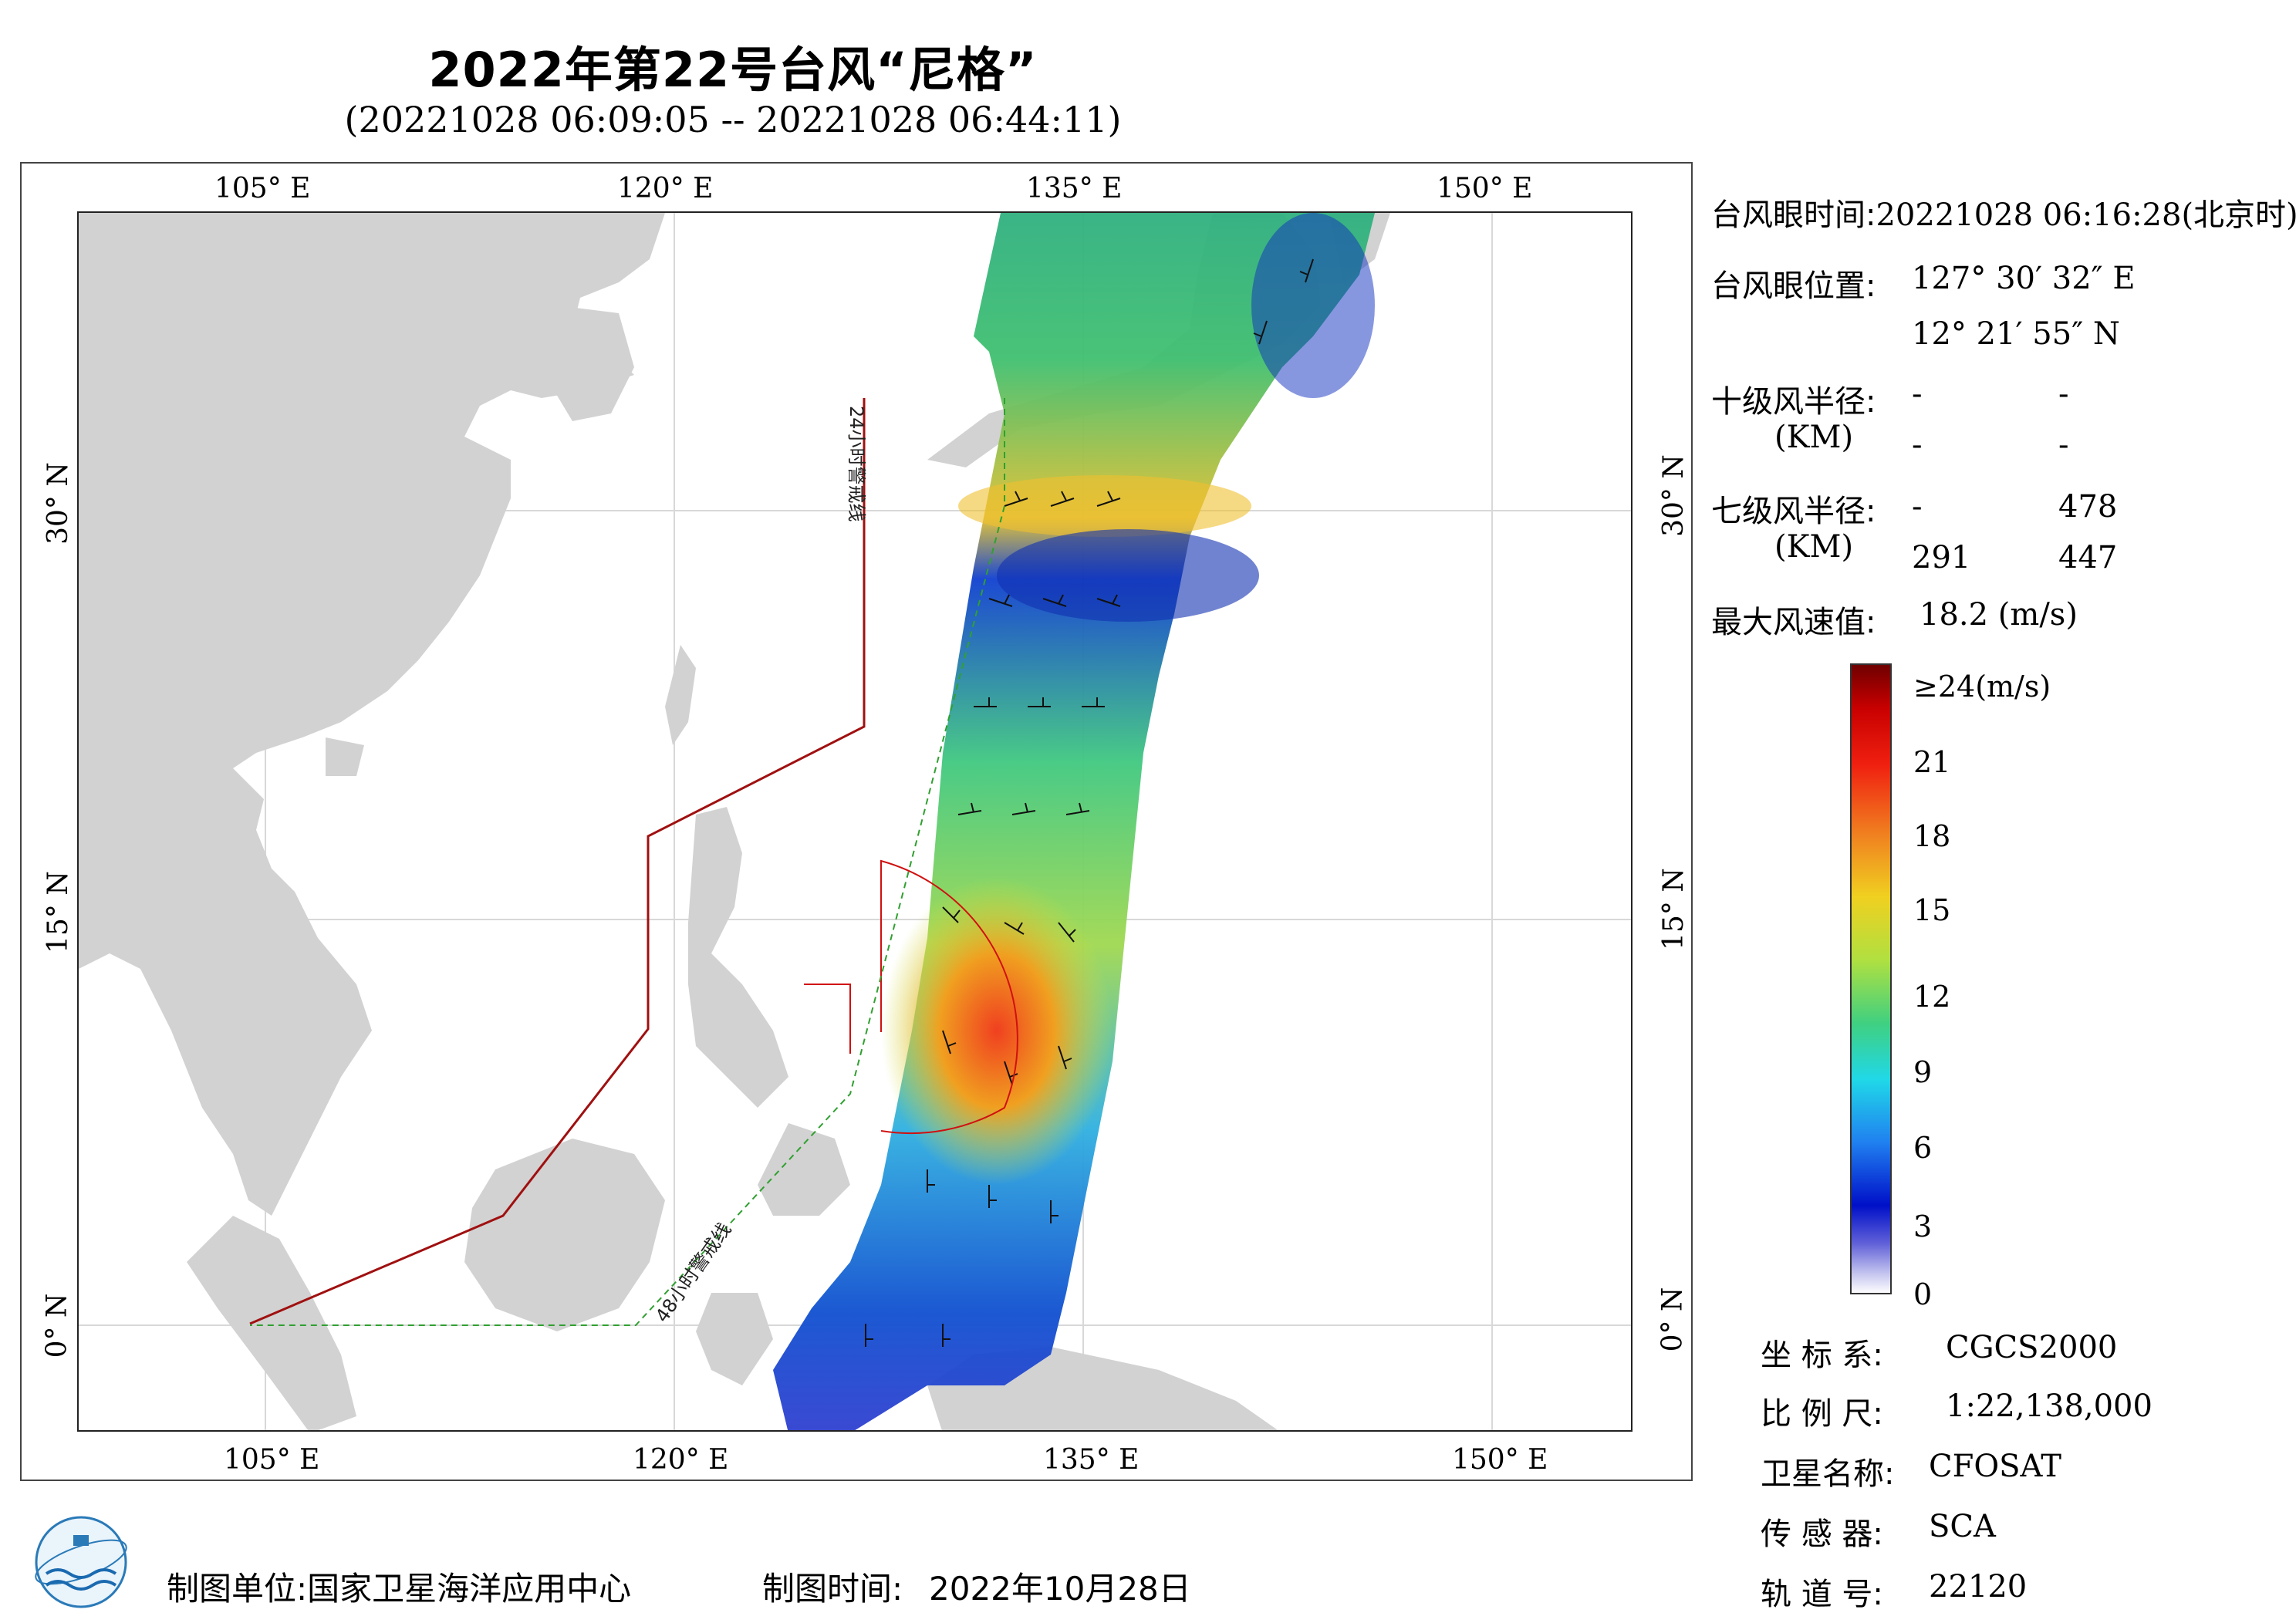 The image size is (2296, 1623). I want to click on producer-row: 制图单位:国家卫星海洋应用中心, so click(399, 1586).